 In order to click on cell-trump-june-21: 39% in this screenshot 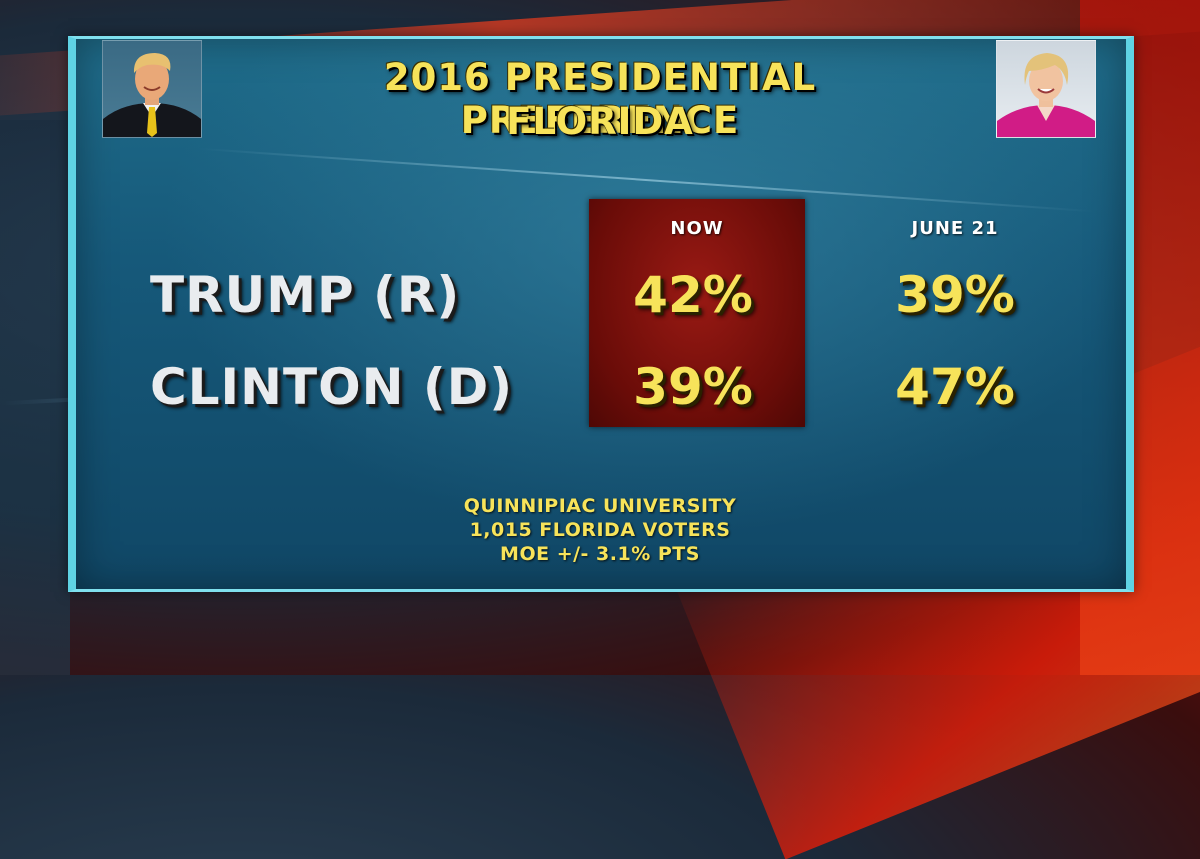, I will do `click(955, 295)`.